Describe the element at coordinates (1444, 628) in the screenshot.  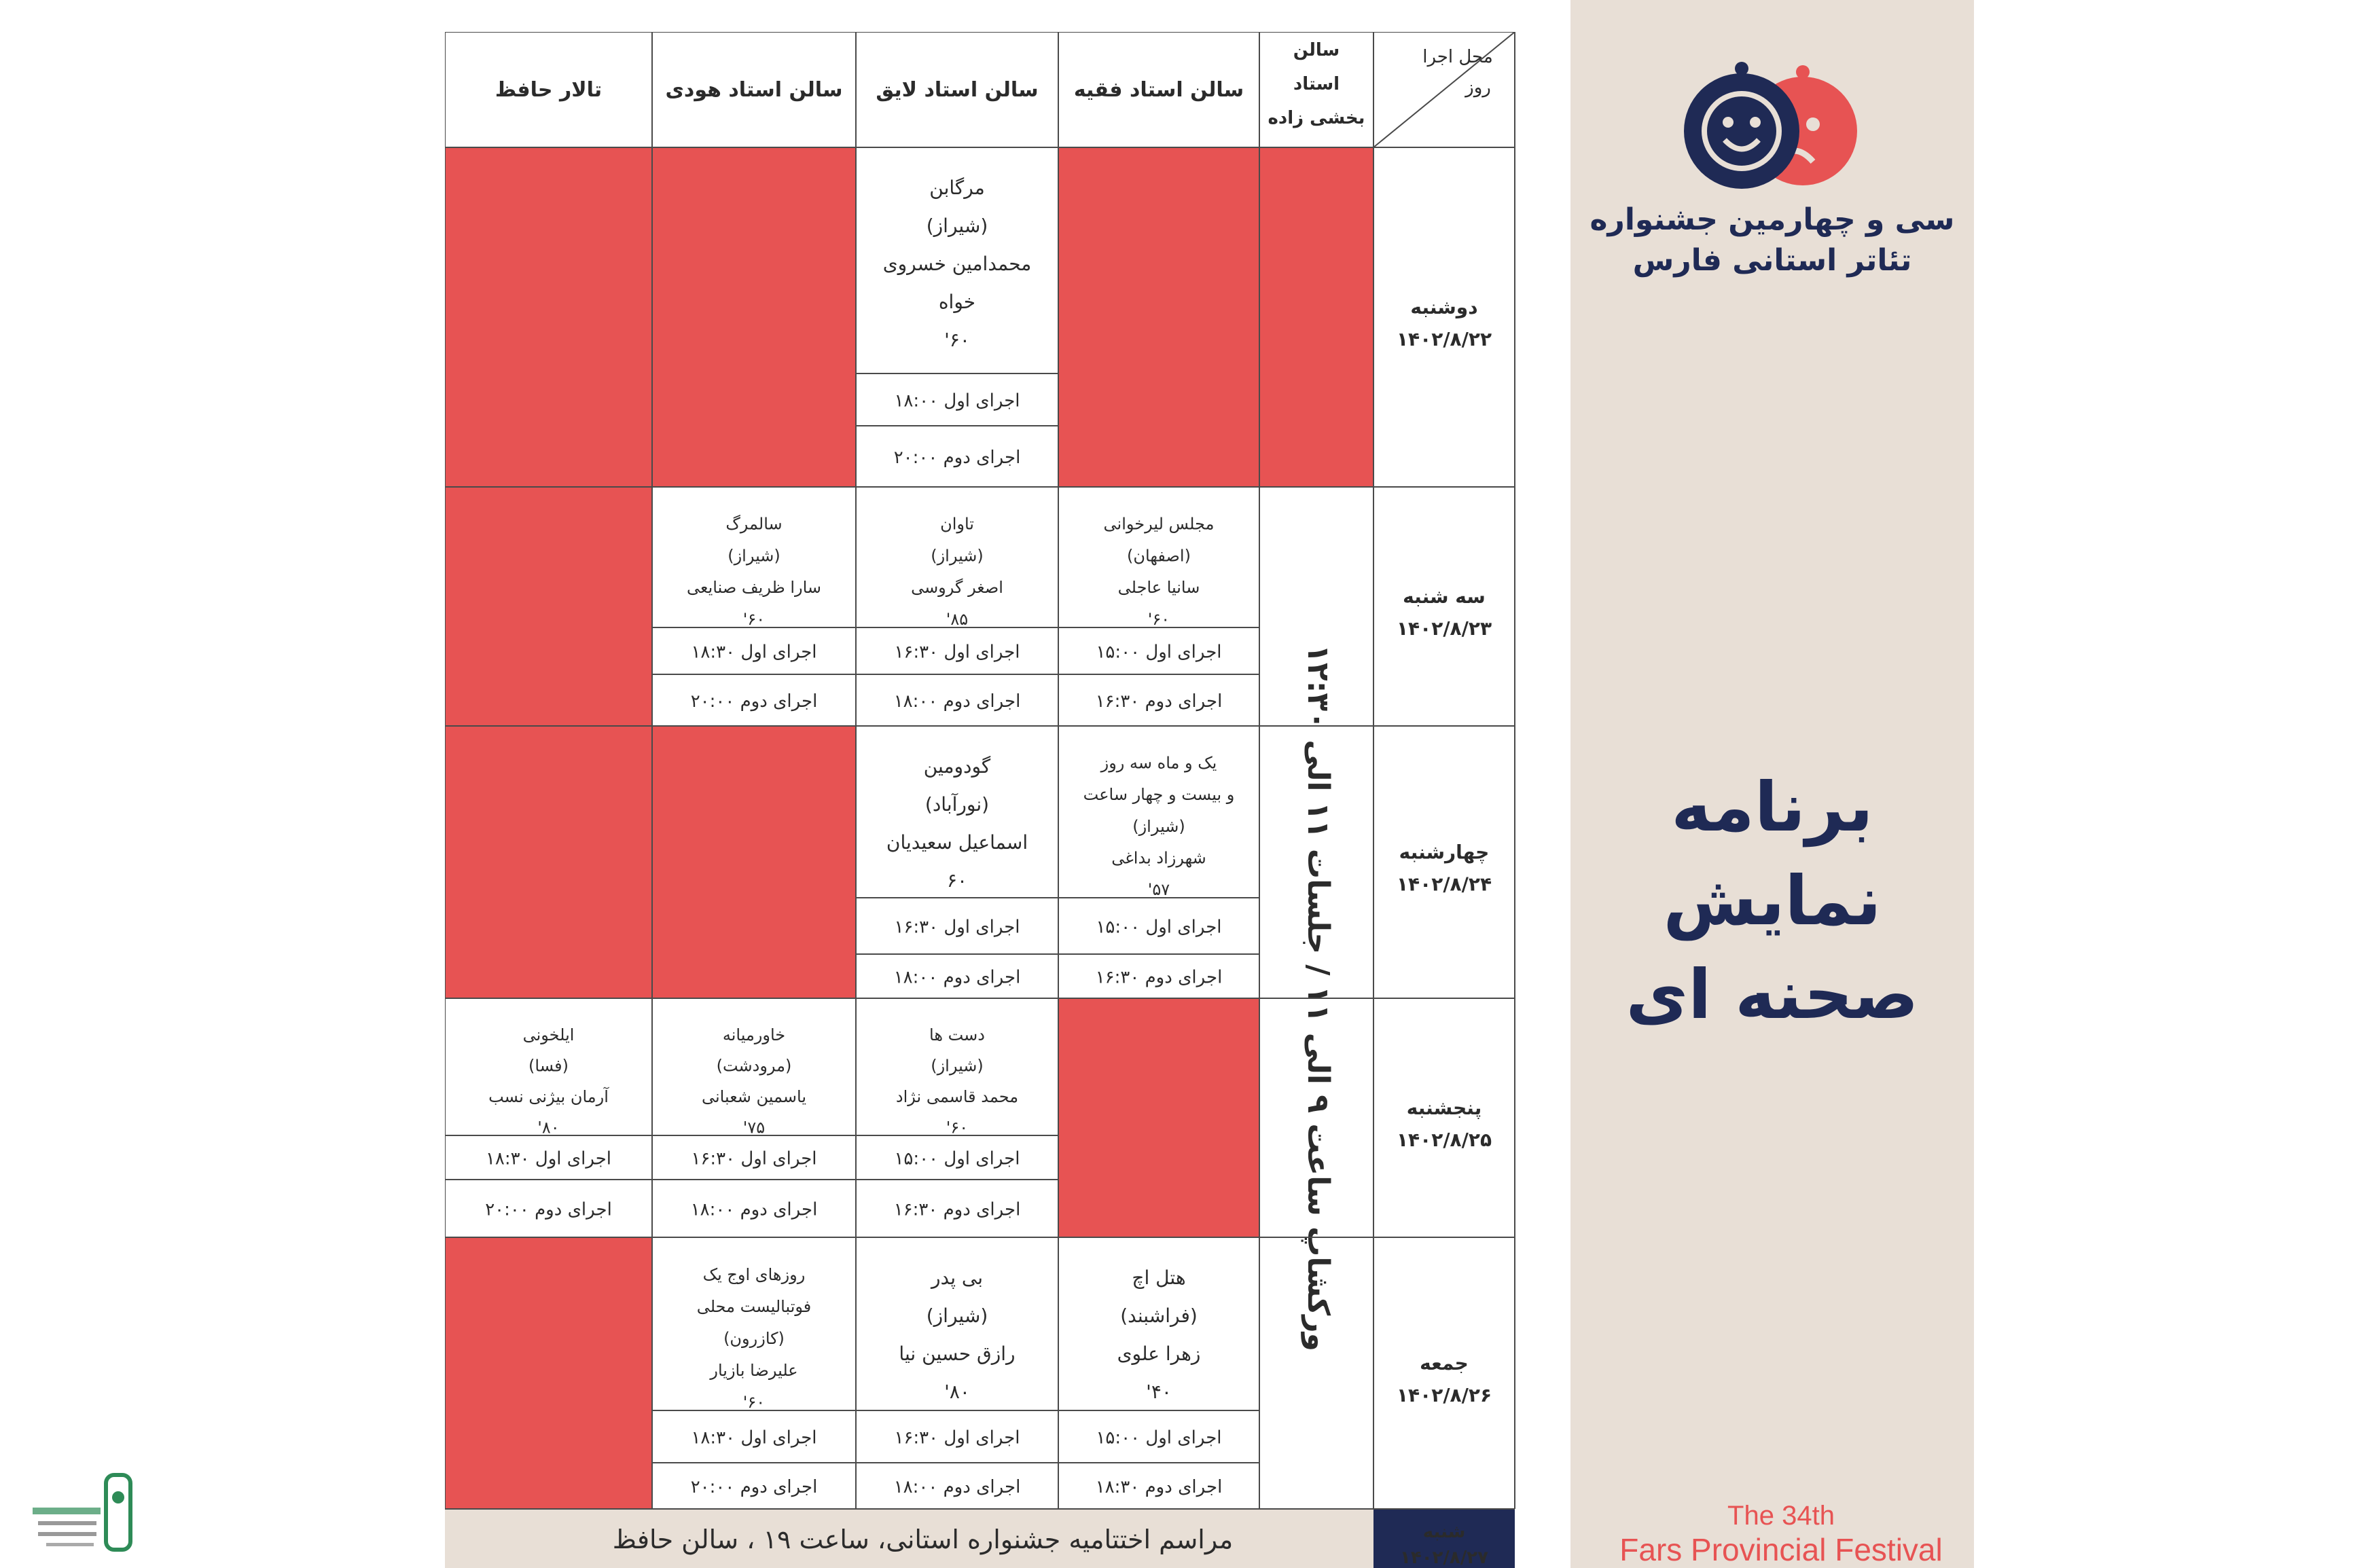
I see `day-date: ۱۴۰۲/۸/۲۳` at that location.